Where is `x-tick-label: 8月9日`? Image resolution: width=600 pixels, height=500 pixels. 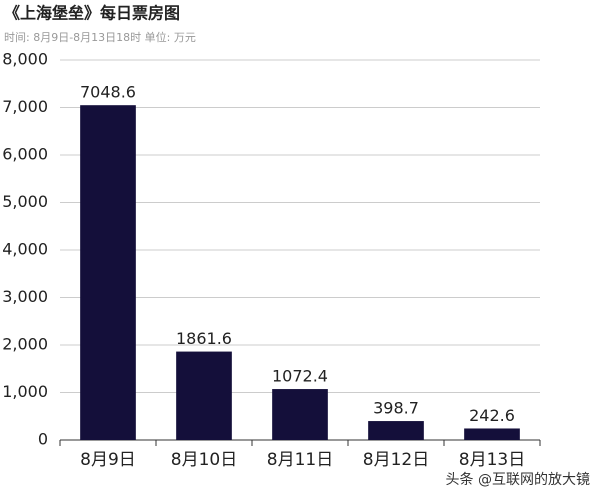
x-tick-label: 8月9日 is located at coordinates (108, 460).